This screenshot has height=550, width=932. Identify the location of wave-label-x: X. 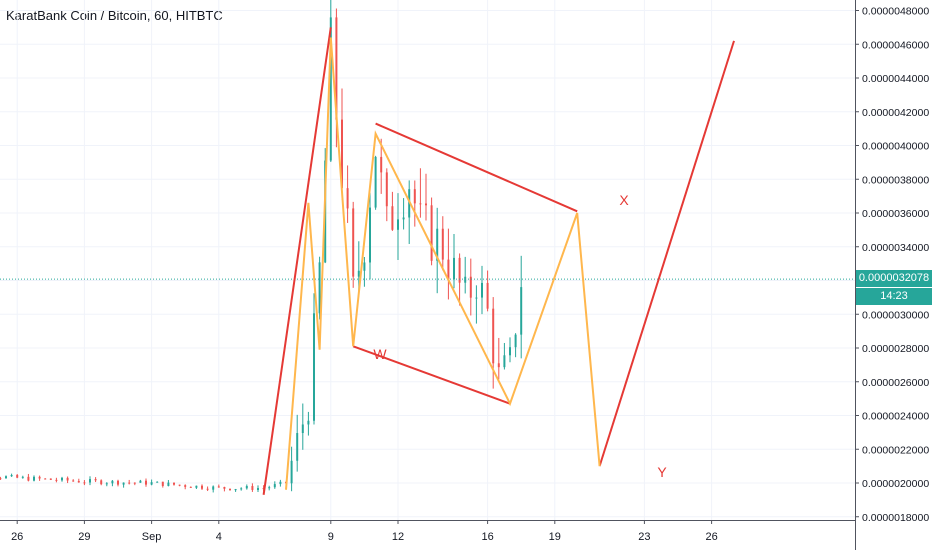
(624, 200).